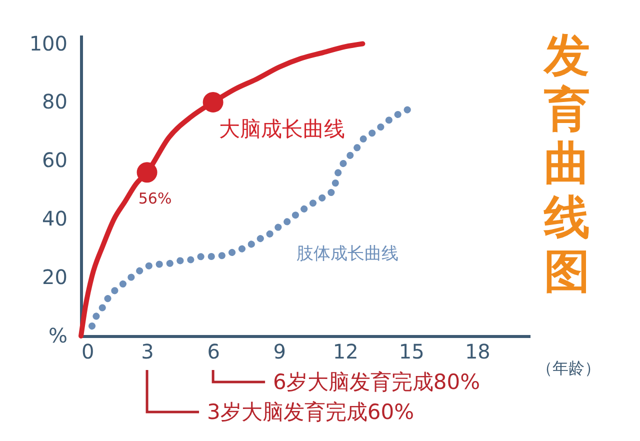 Image resolution: width=640 pixels, height=441 pixels. I want to click on x-tick-label: 6, so click(213, 352).